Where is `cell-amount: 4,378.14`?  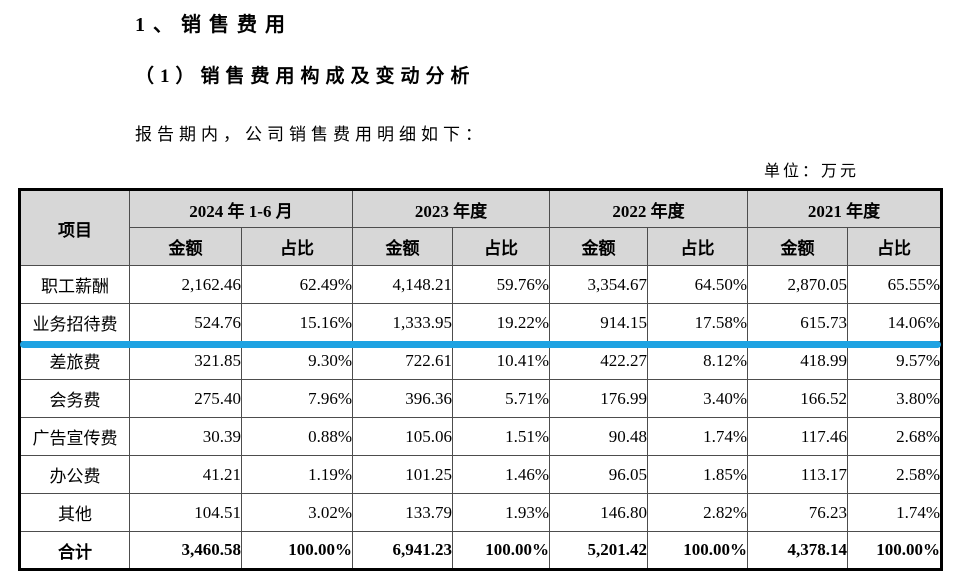
cell-amount: 4,378.14 is located at coordinates (798, 550).